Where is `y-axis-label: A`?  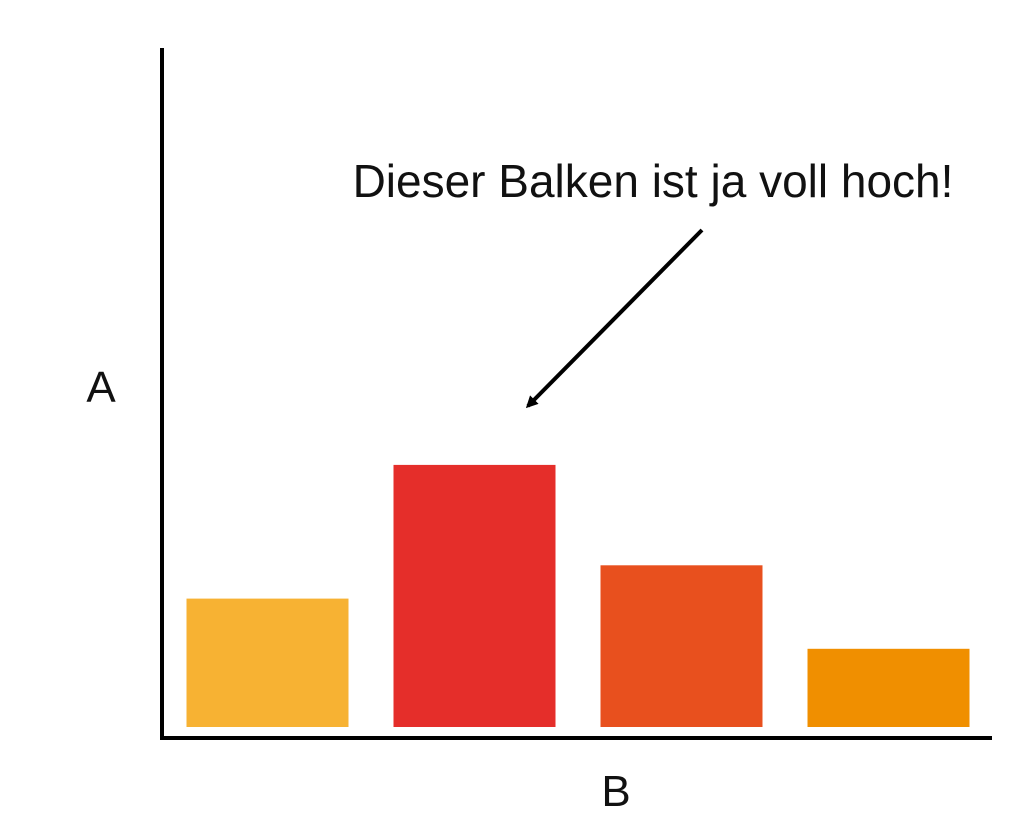 y-axis-label: A is located at coordinates (101, 387).